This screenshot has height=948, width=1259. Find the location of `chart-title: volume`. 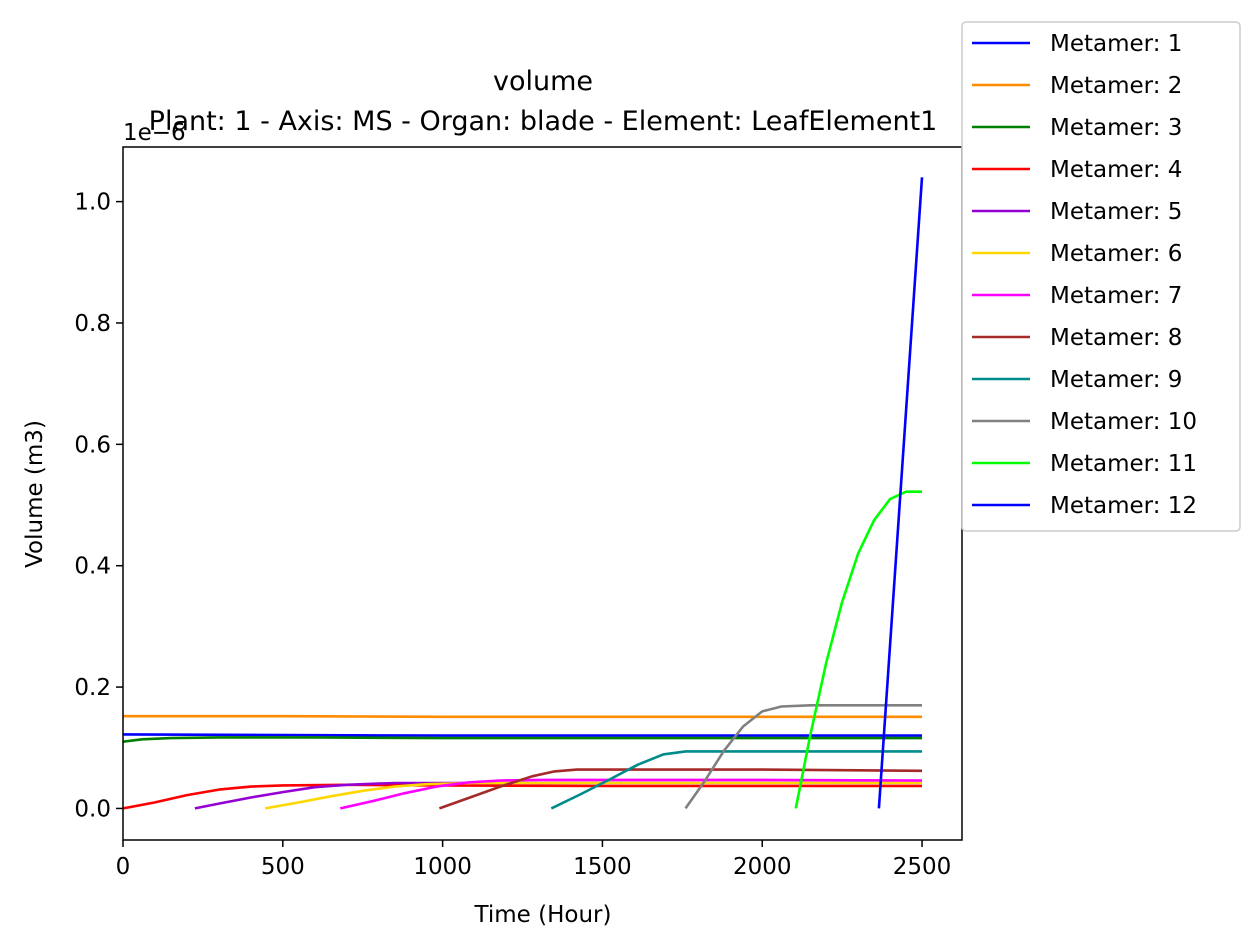

chart-title: volume is located at coordinates (543, 81).